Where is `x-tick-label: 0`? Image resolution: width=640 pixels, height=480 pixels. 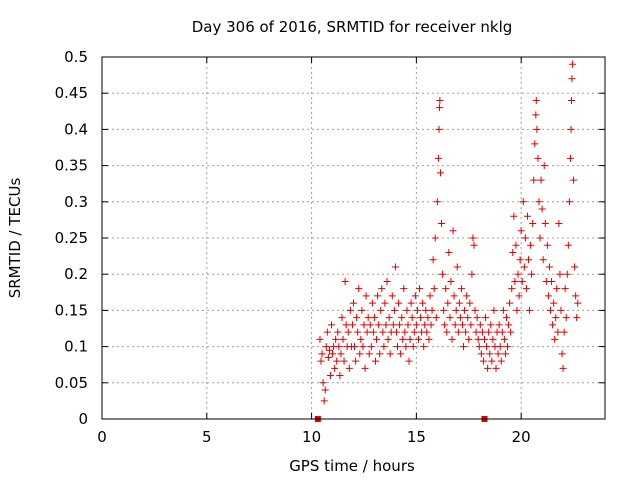 x-tick-label: 0 is located at coordinates (102, 437).